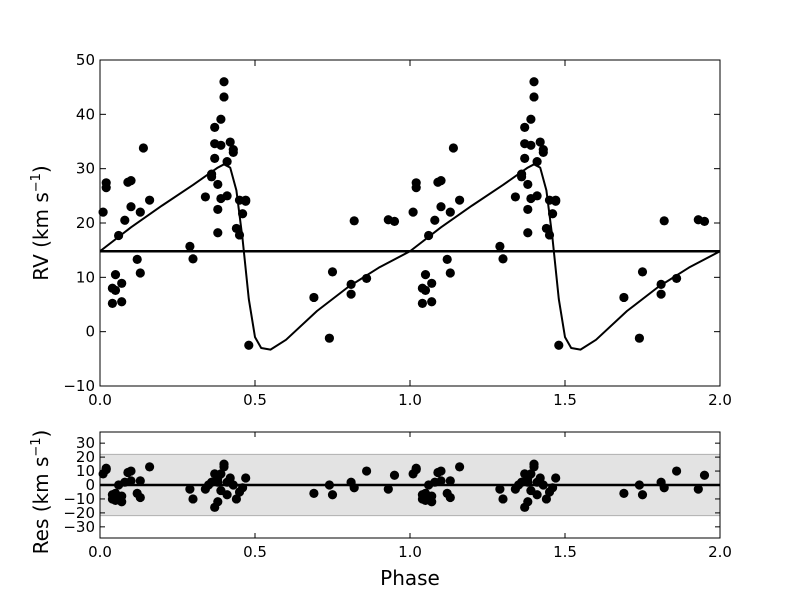 This screenshot has height=600, width=800. I want to click on y-tick-label: 10, so click(85, 471).